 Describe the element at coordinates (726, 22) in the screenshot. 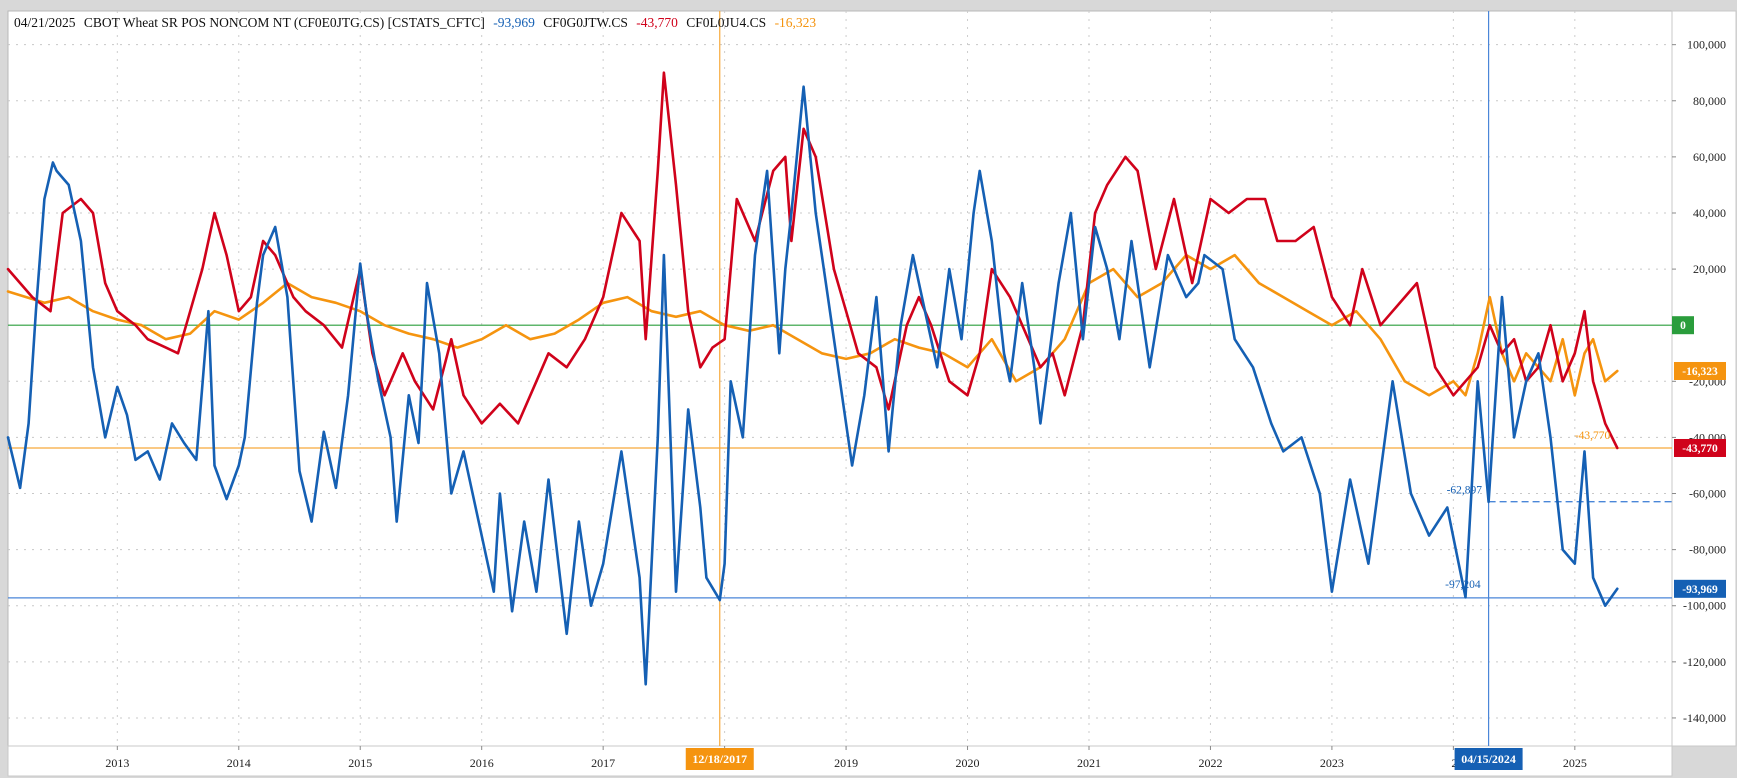

I see `header-series3-name: CF0L0JU4.CS` at that location.